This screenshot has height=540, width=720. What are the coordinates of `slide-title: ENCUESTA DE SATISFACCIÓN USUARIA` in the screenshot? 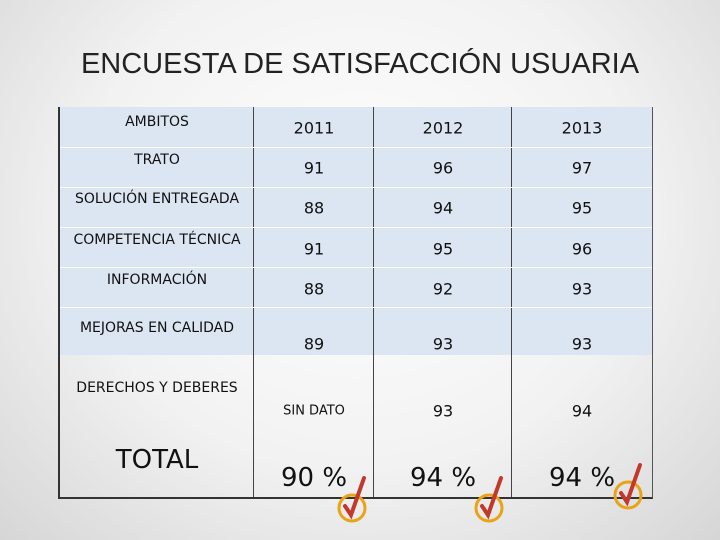 It's located at (360, 64).